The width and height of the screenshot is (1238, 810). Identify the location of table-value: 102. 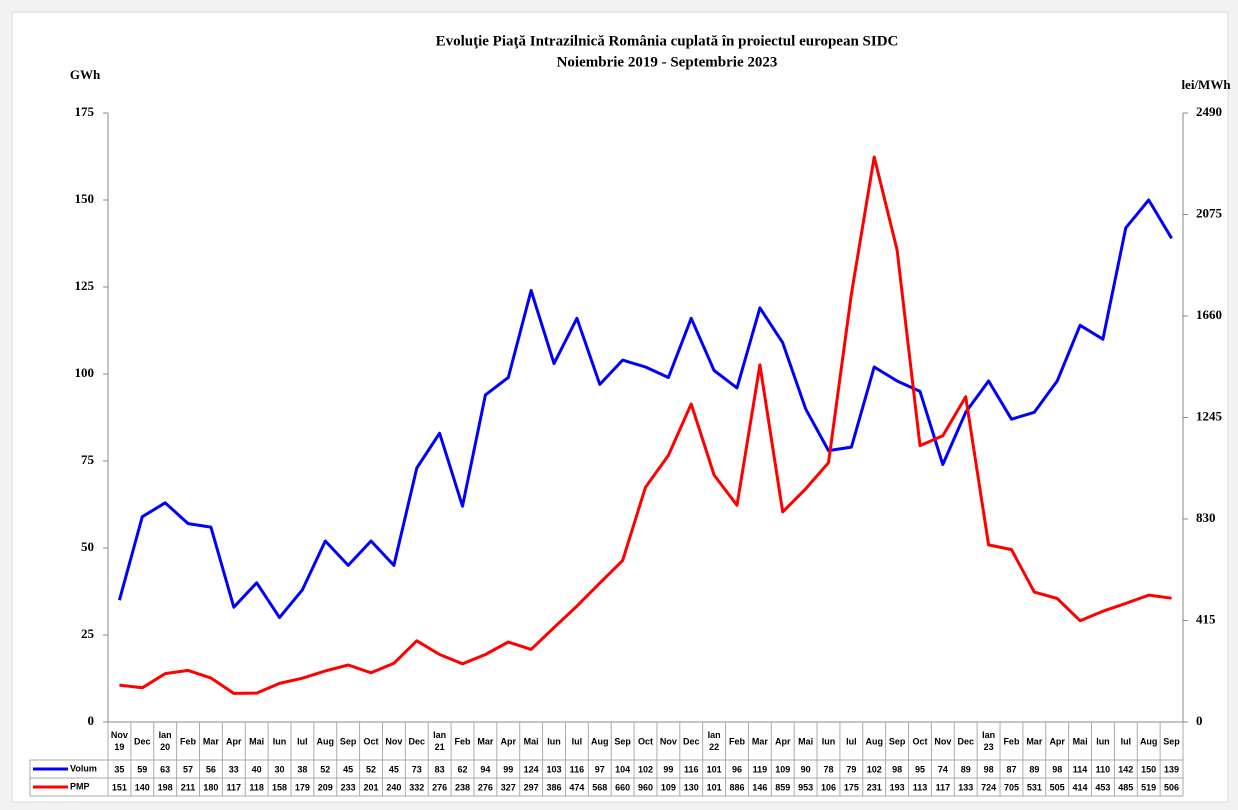
(874, 769).